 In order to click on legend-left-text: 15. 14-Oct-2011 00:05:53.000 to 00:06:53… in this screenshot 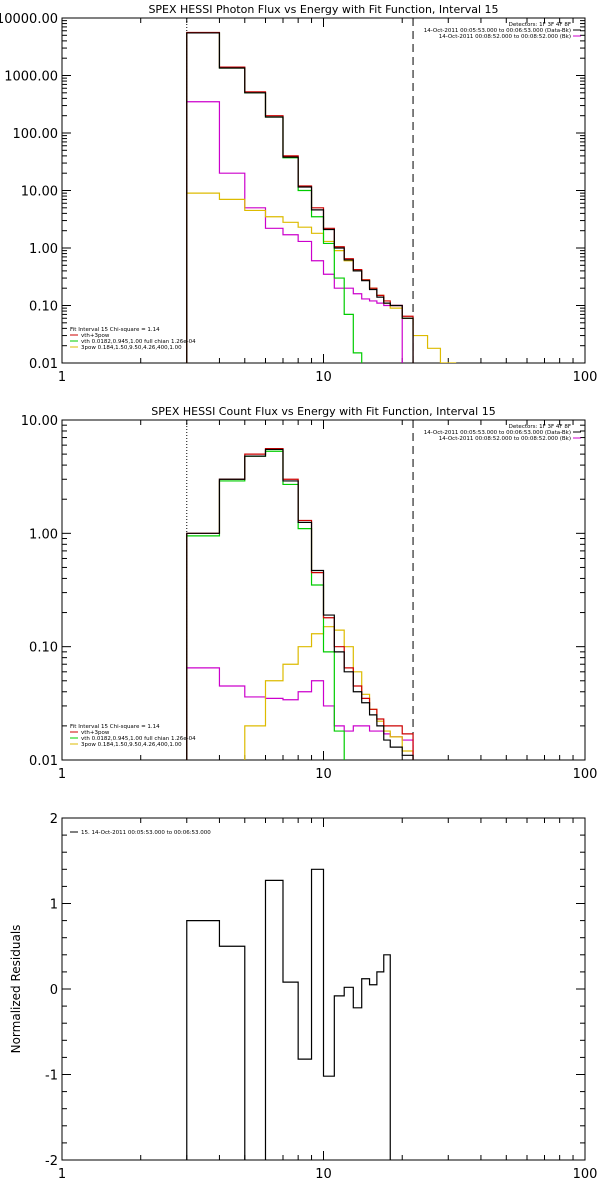, I will do `click(146, 833)`.